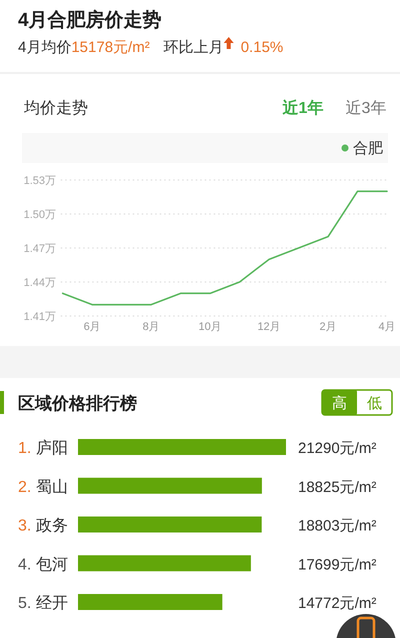 Image resolution: width=400 pixels, height=638 pixels. Describe the element at coordinates (337, 565) in the screenshot. I see `data-label: 17699元/m²` at that location.